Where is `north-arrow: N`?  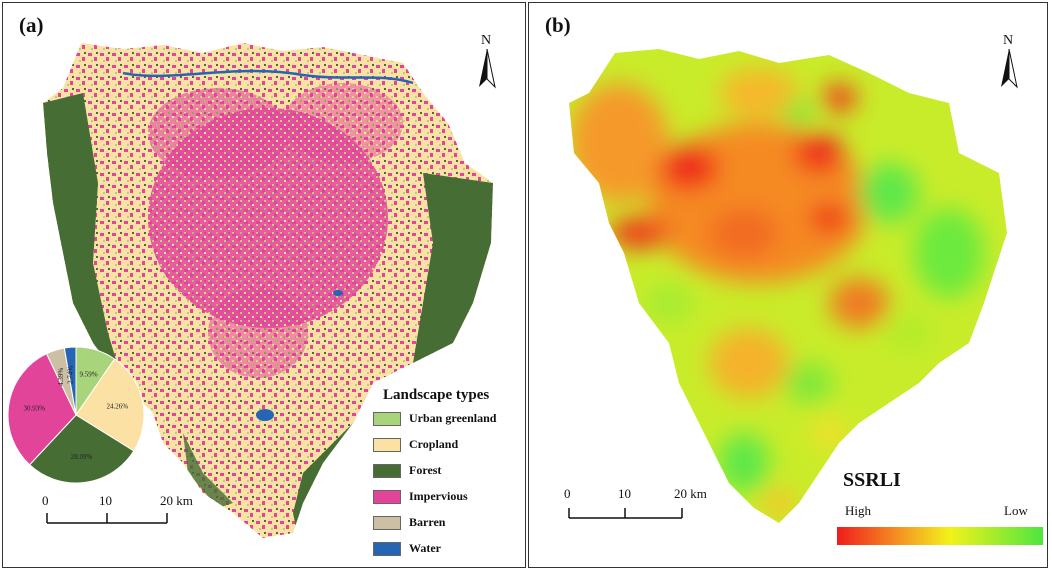 north-arrow: N is located at coordinates (487, 61).